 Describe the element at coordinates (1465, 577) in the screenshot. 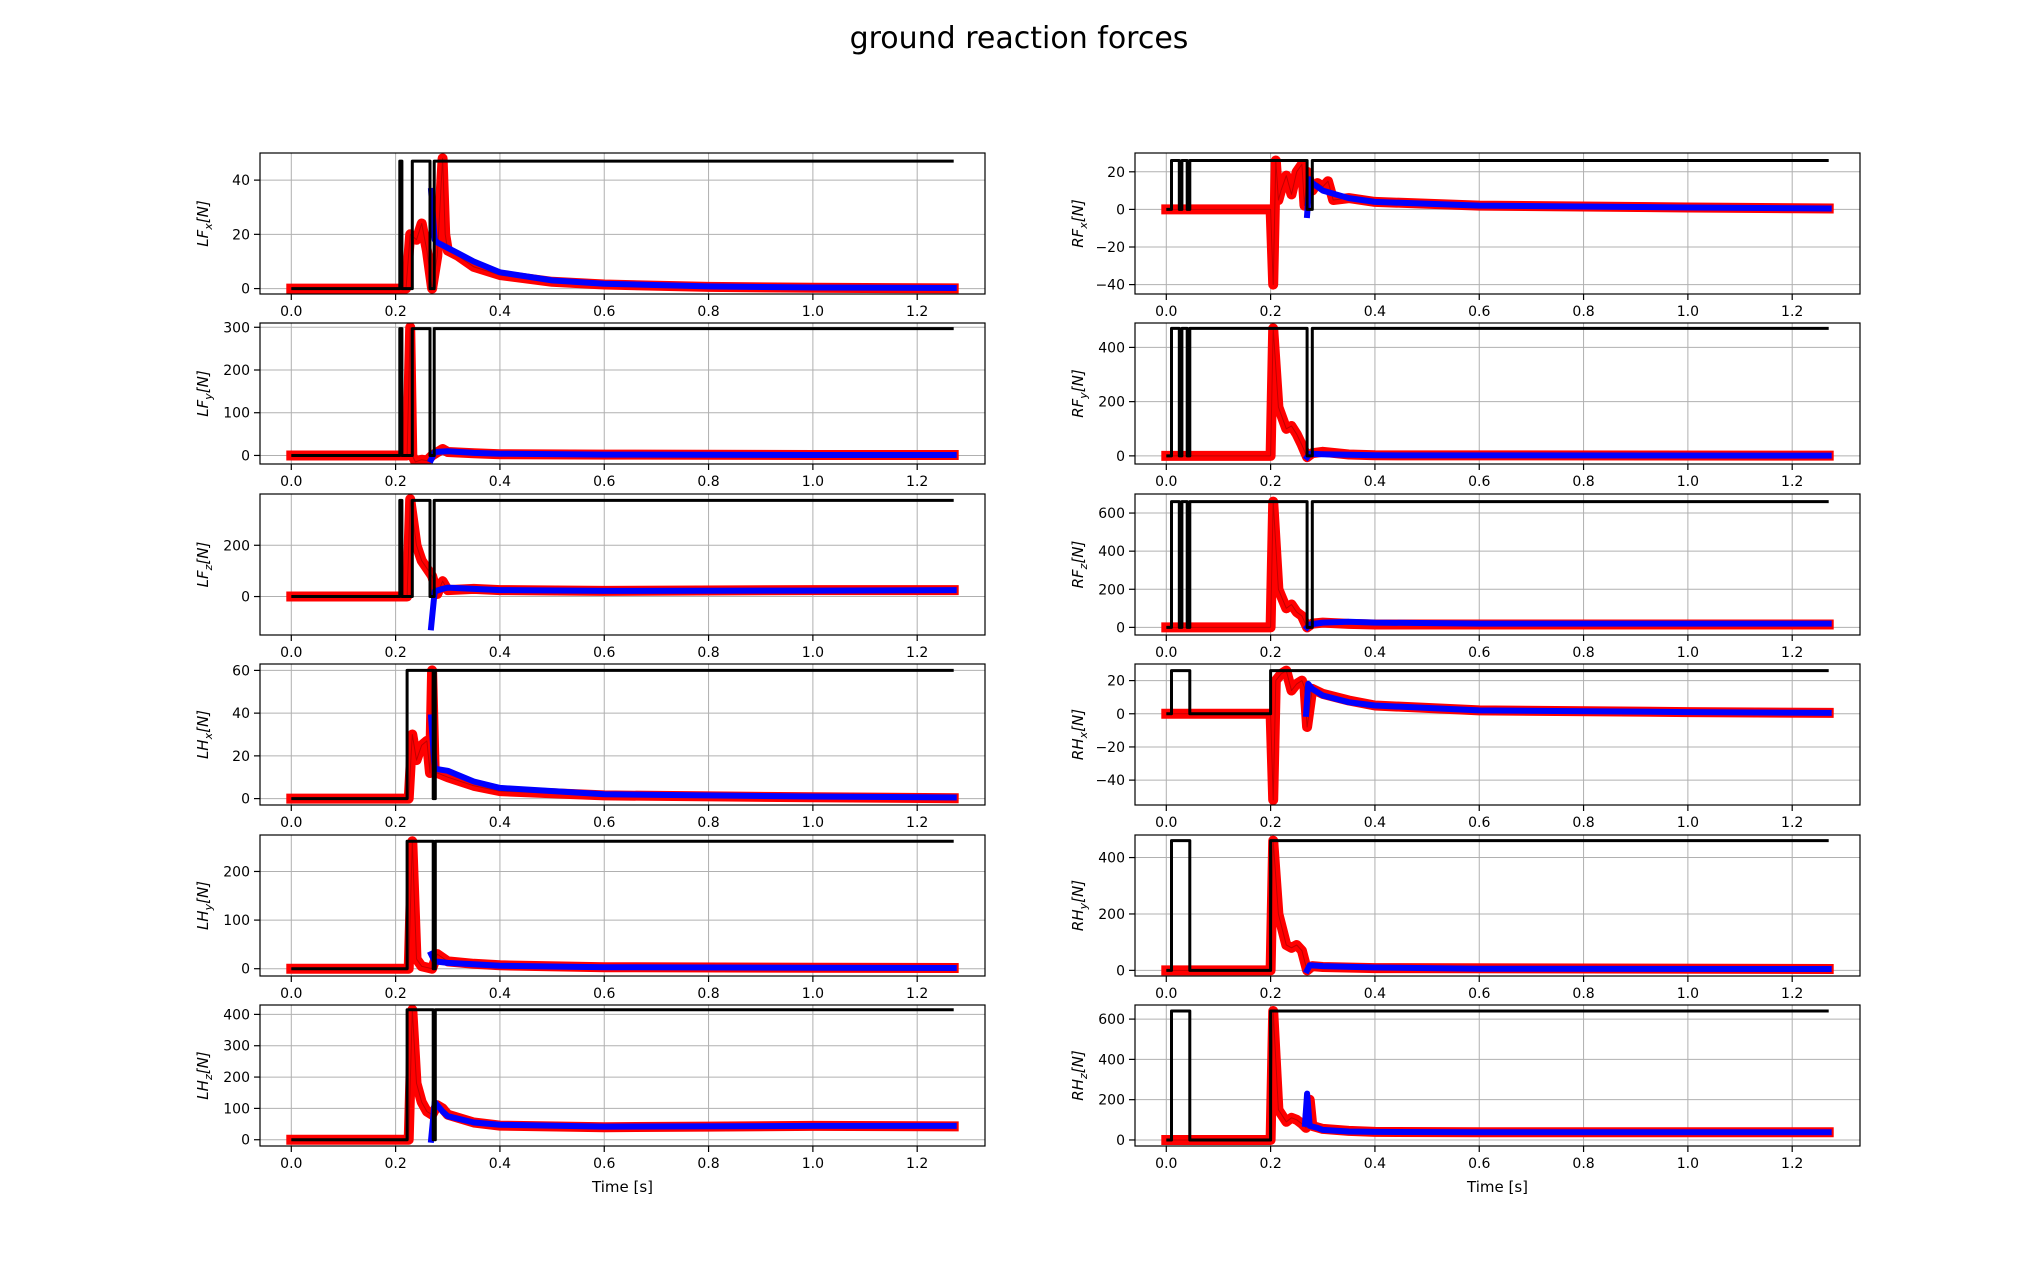

I see `subplot-RFz: 0.0 0.2 0.4 0.6 0.8 1.0 1.2 0 200 400 600 RFz[N]` at that location.